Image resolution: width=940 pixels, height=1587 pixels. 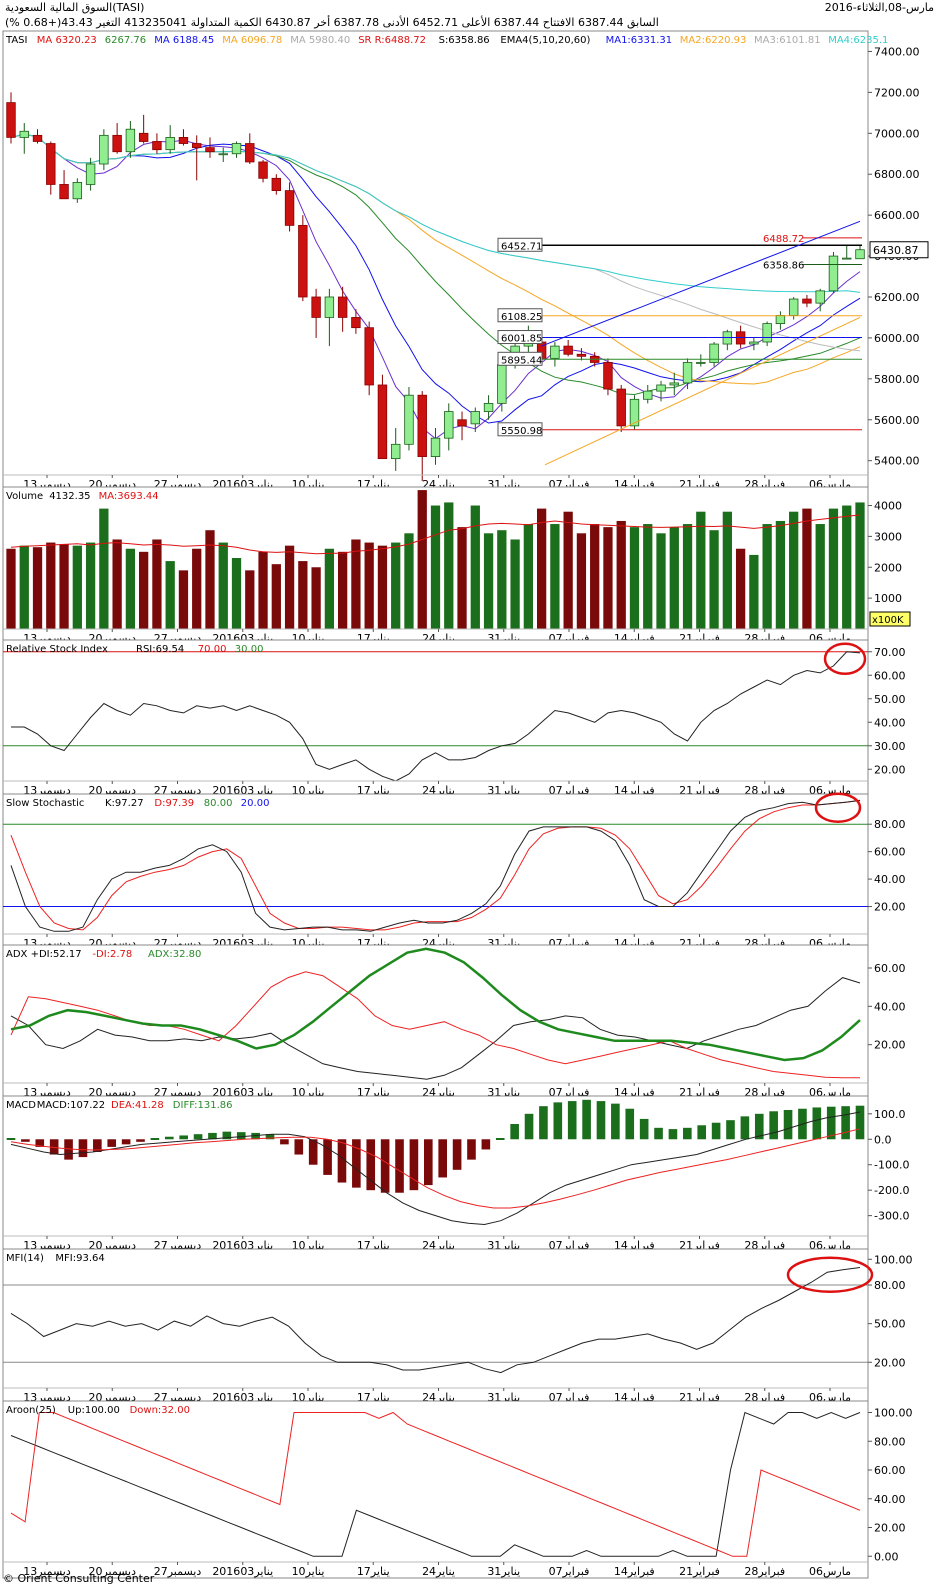 What do you see at coordinates (888, 620) in the screenshot?
I see `volume-unit-label: x100K` at bounding box center [888, 620].